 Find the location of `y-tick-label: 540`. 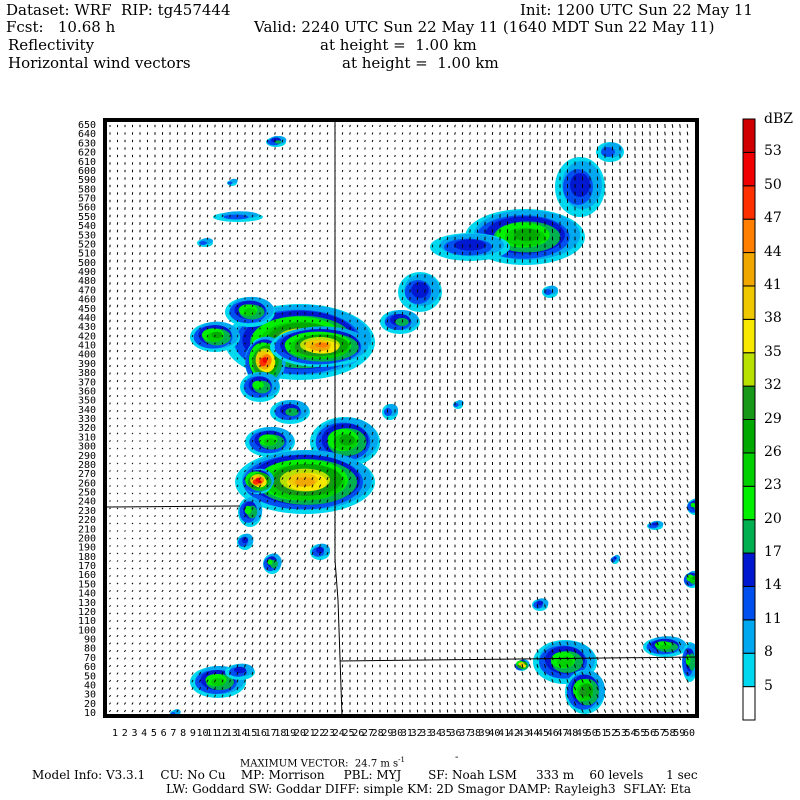

y-tick-label: 540 is located at coordinates (87, 226).